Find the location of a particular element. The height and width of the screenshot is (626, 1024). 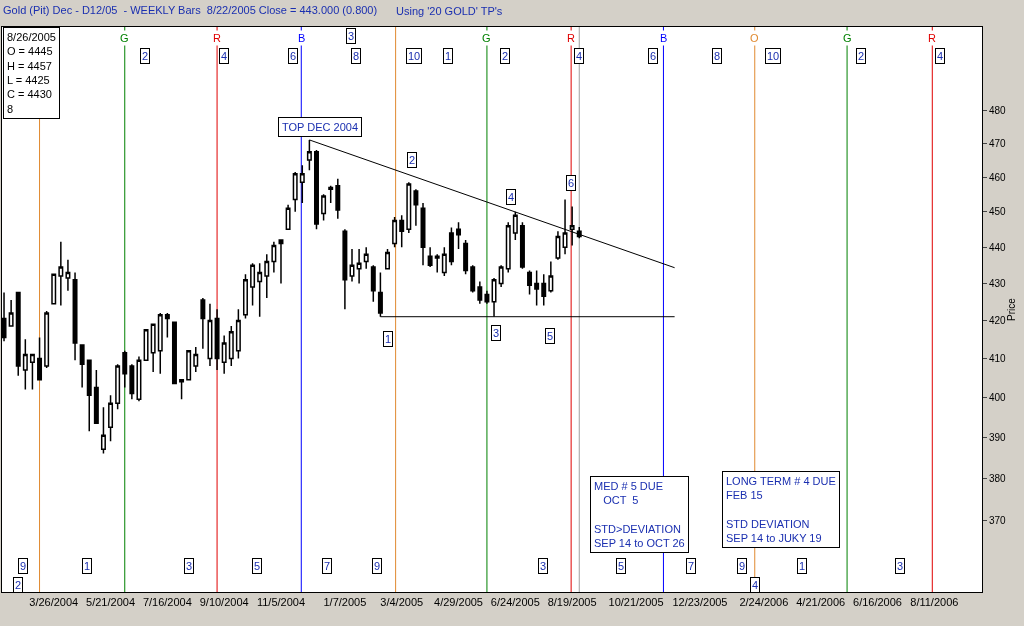

x-tick-label: 6/16/2006 is located at coordinates (877, 602).